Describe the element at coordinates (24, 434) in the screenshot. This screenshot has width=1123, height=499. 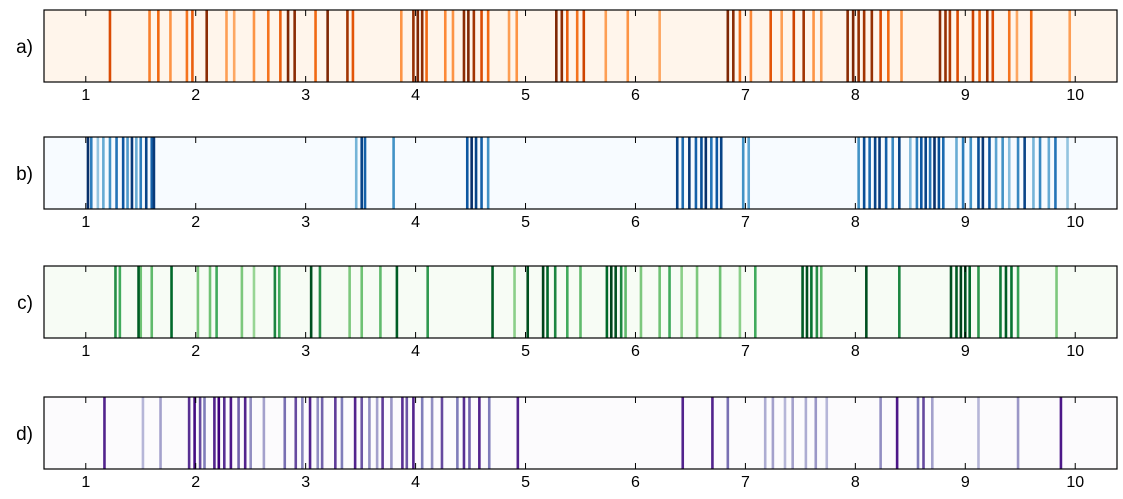
I see `panel-label: d)` at that location.